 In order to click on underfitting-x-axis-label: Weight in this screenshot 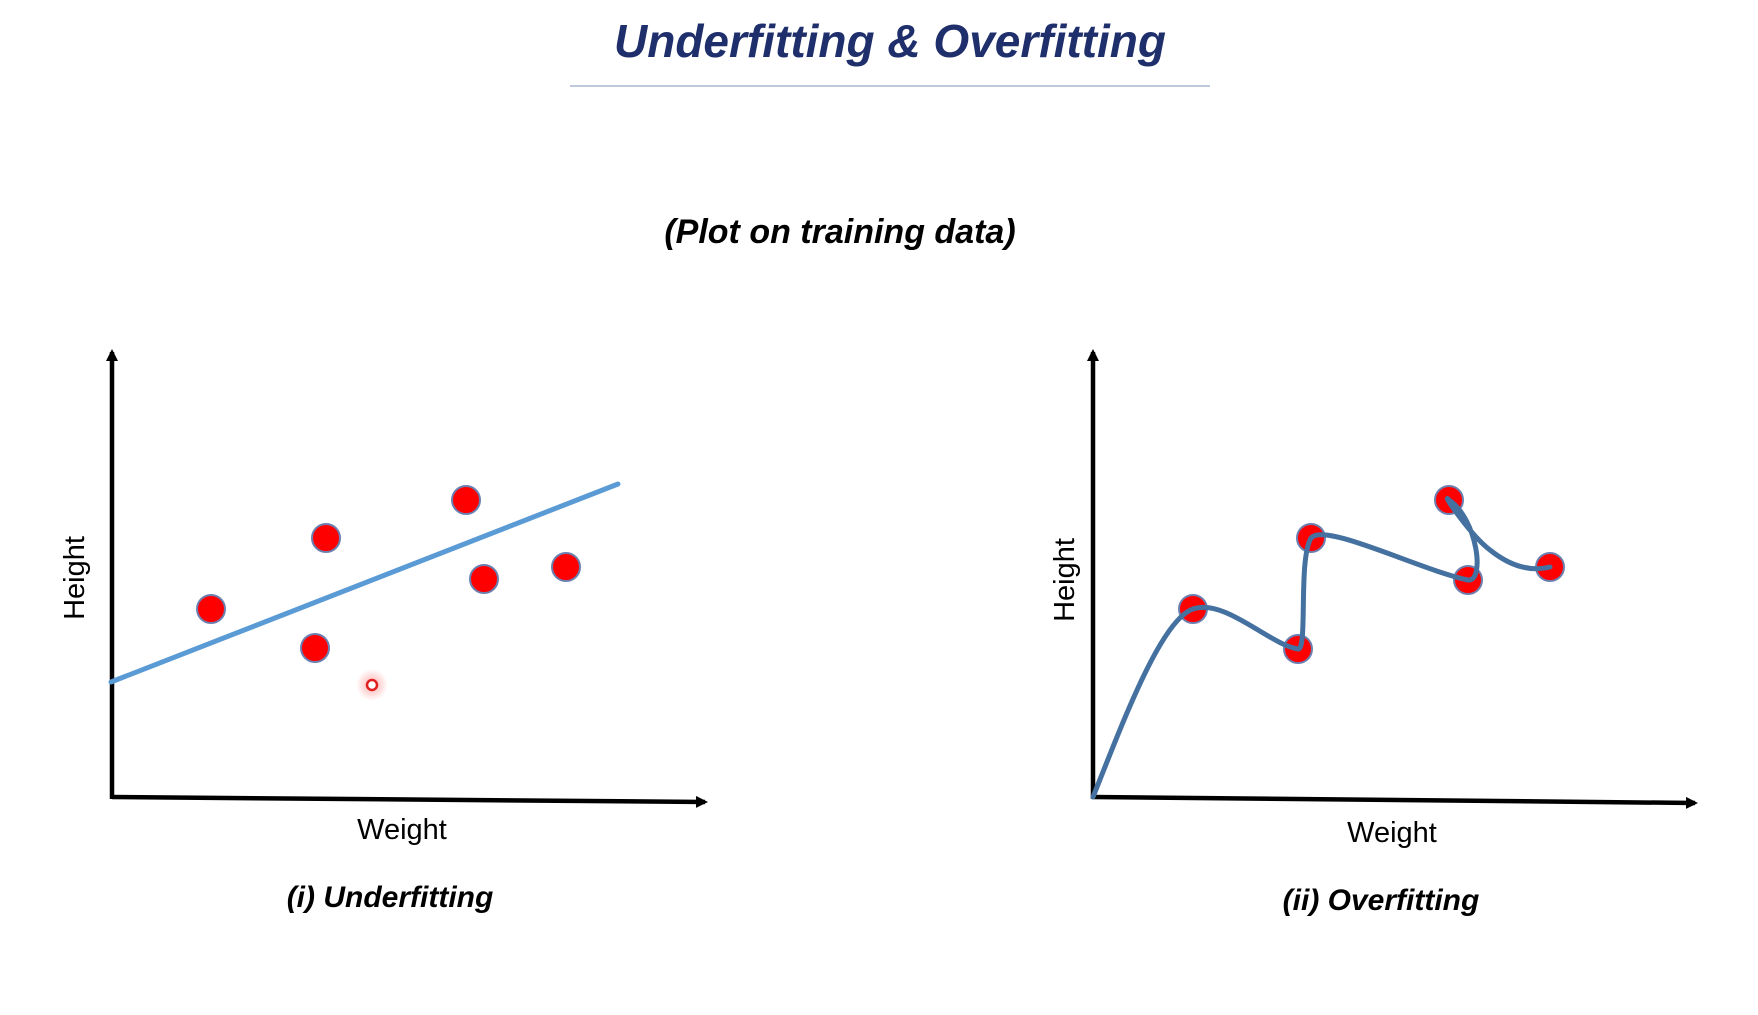, I will do `click(402, 830)`.